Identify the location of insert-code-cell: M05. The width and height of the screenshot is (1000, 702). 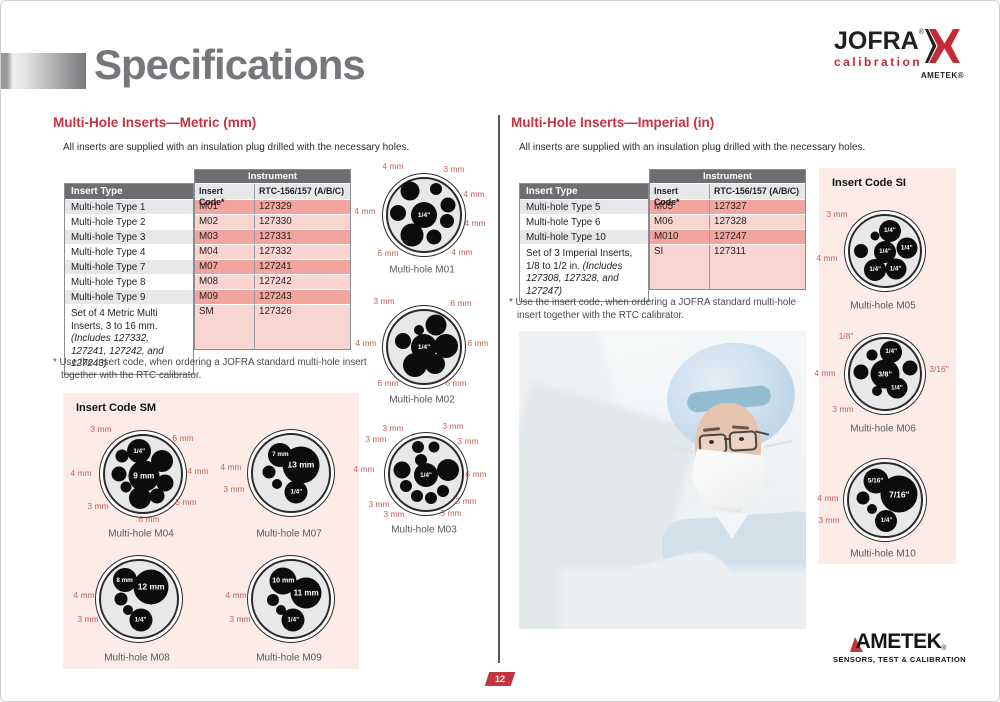
(664, 206).